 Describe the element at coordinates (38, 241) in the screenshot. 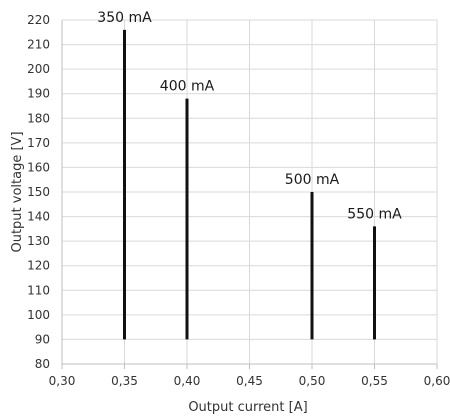

I see `y-tick-label: 130` at that location.